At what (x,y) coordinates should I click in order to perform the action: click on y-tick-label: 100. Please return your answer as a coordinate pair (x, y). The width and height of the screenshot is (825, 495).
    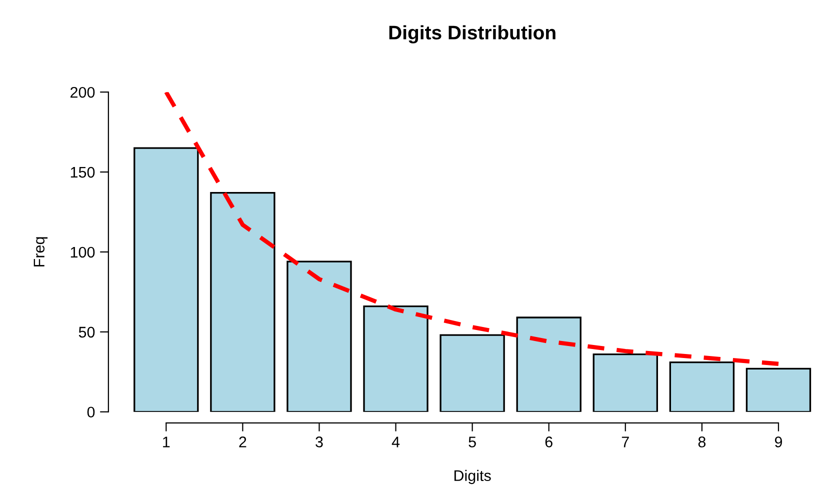
    Looking at the image, I should click on (82, 252).